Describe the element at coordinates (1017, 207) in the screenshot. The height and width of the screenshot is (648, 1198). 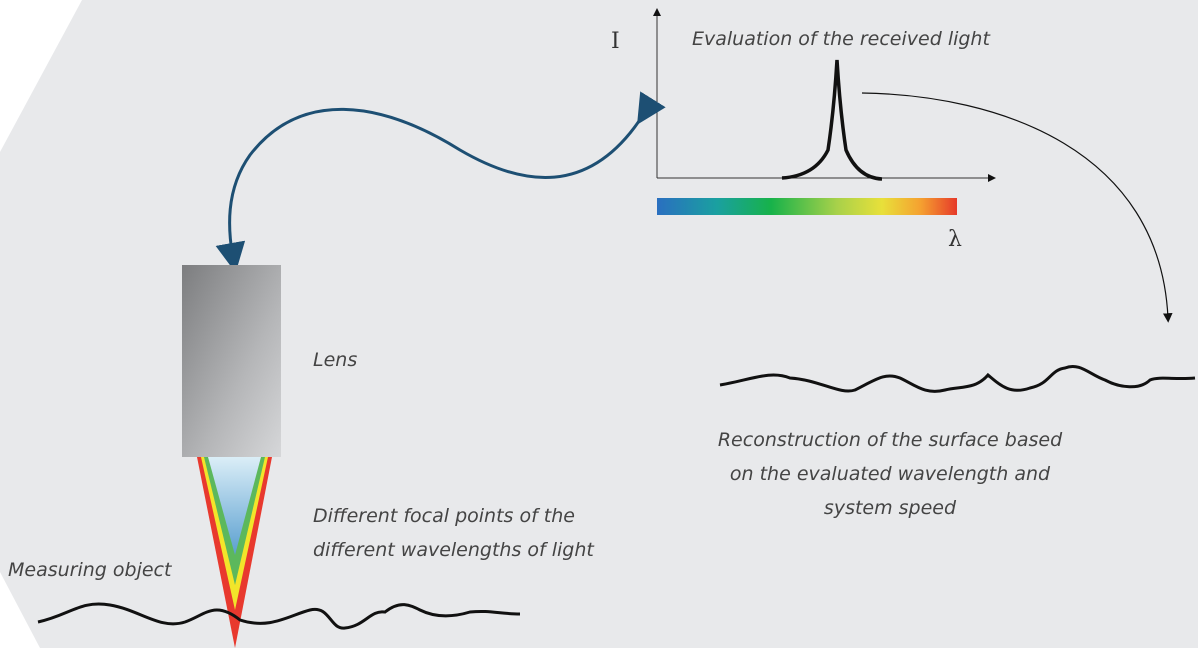
I see `reconstruction-arrow` at that location.